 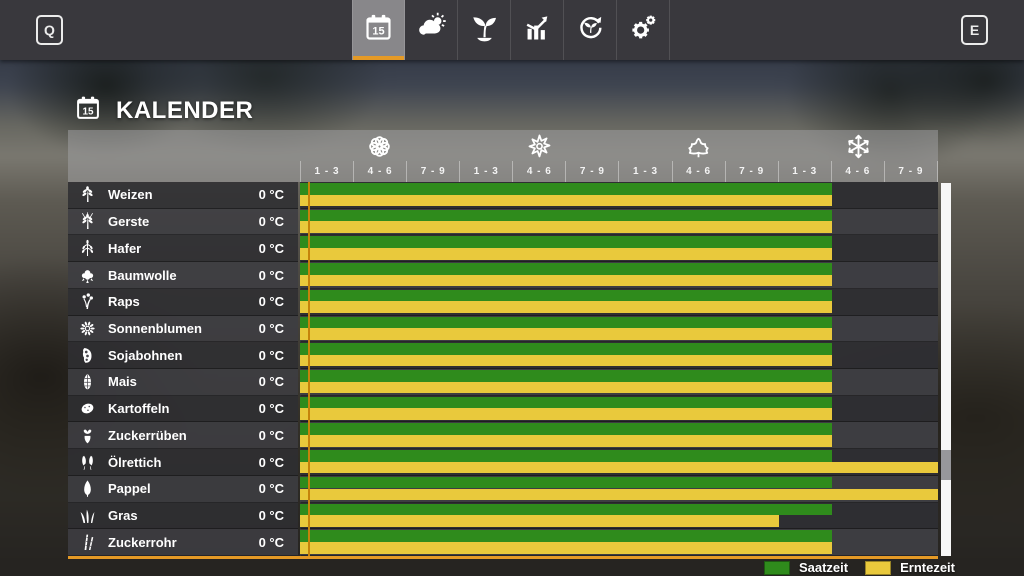 What do you see at coordinates (87, 435) in the screenshot?
I see `sugar-beet-icon` at bounding box center [87, 435].